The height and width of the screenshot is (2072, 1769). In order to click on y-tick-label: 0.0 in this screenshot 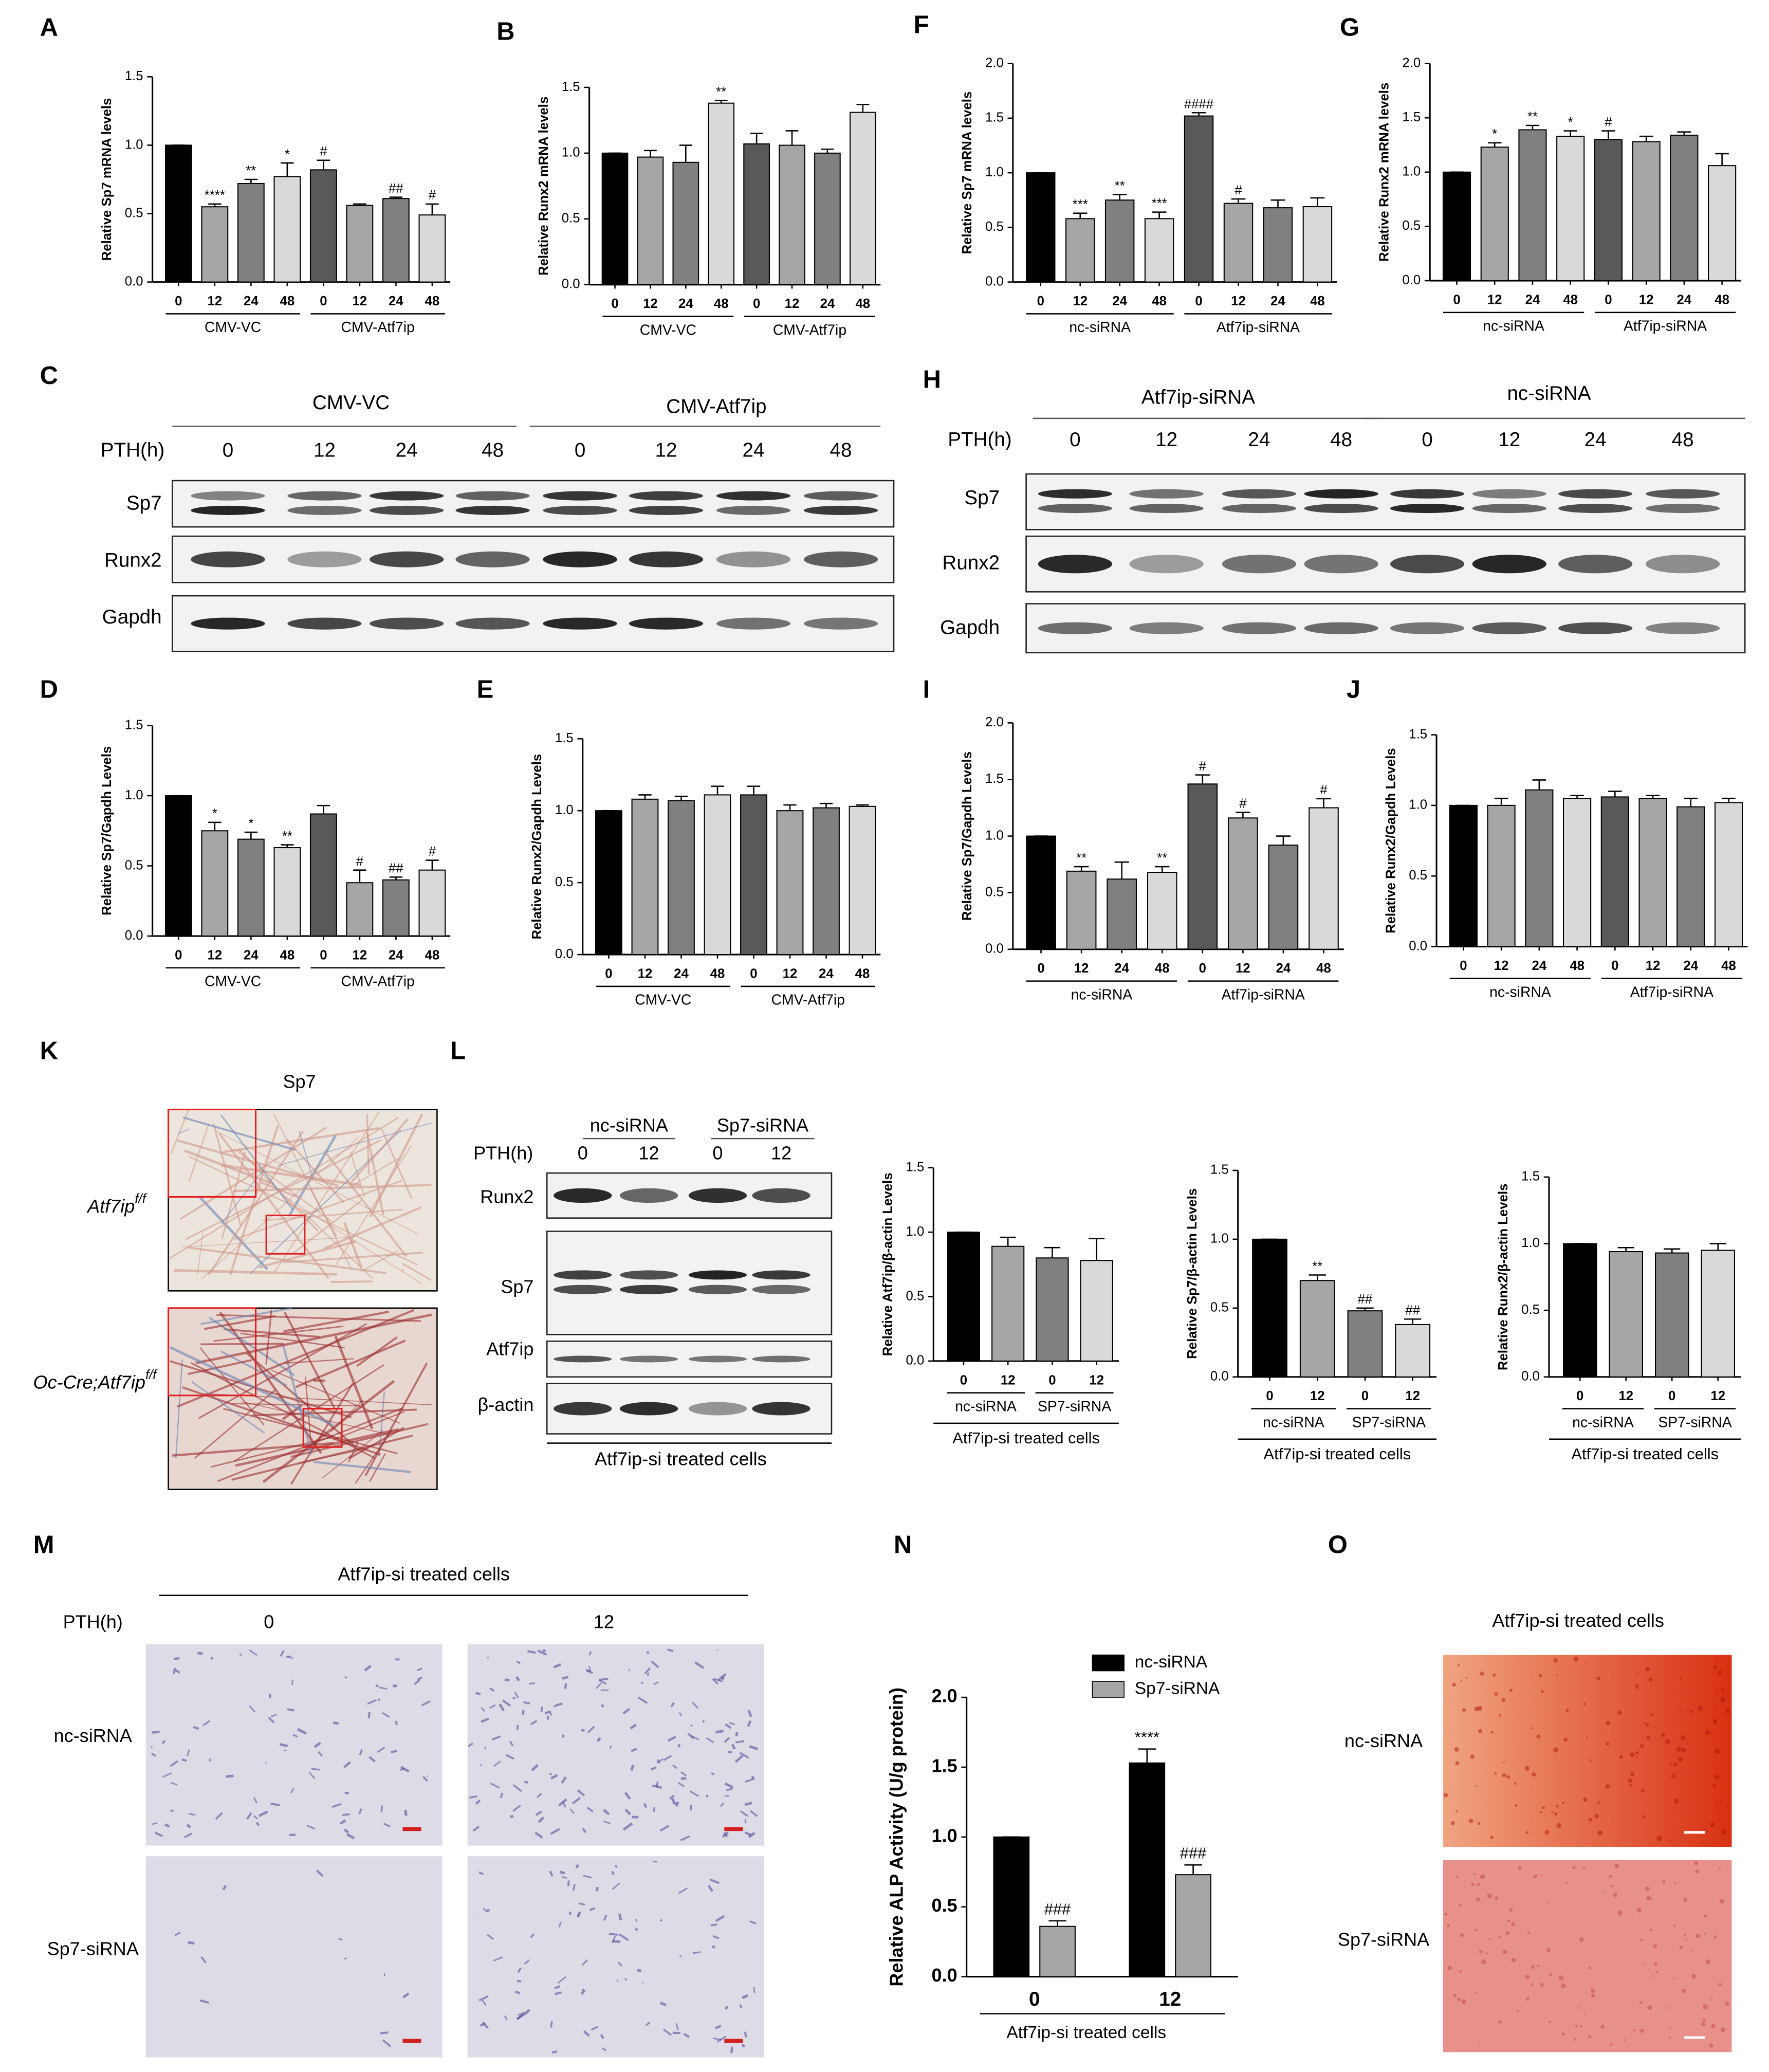, I will do `click(1412, 280)`.